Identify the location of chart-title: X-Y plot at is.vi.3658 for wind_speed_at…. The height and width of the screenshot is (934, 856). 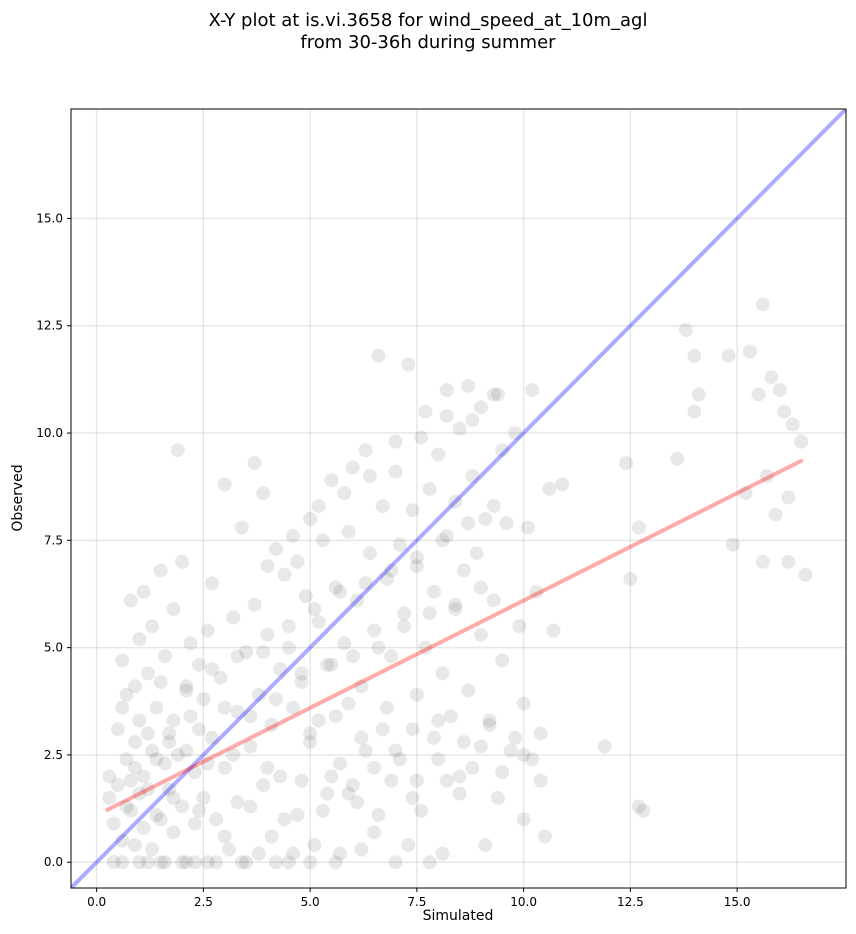
(428, 32).